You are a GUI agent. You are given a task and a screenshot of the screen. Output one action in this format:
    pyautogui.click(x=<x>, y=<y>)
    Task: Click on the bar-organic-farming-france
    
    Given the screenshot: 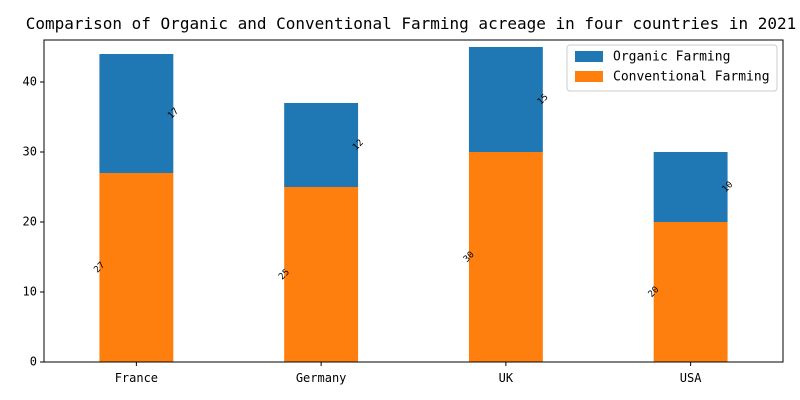 What is the action you would take?
    pyautogui.click(x=136, y=113)
    